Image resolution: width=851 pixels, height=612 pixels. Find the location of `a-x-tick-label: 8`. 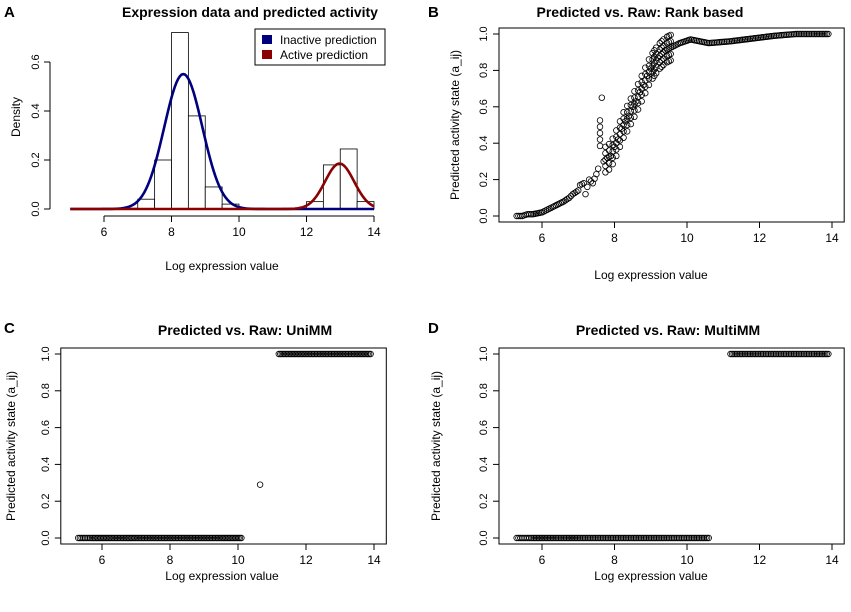

a-x-tick-label: 8 is located at coordinates (171, 232).